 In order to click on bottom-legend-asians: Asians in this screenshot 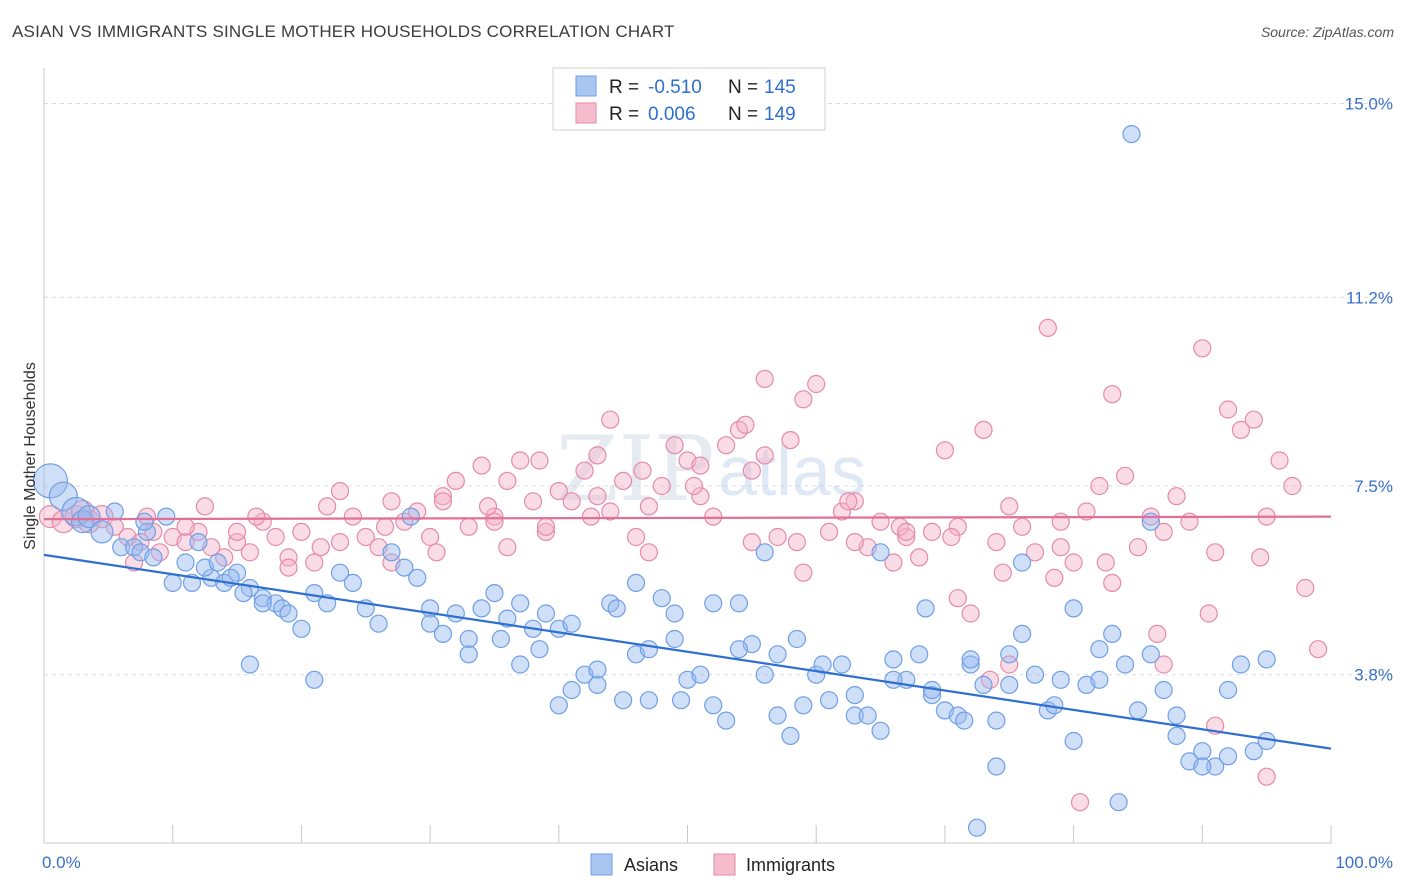, I will do `click(651, 865)`.